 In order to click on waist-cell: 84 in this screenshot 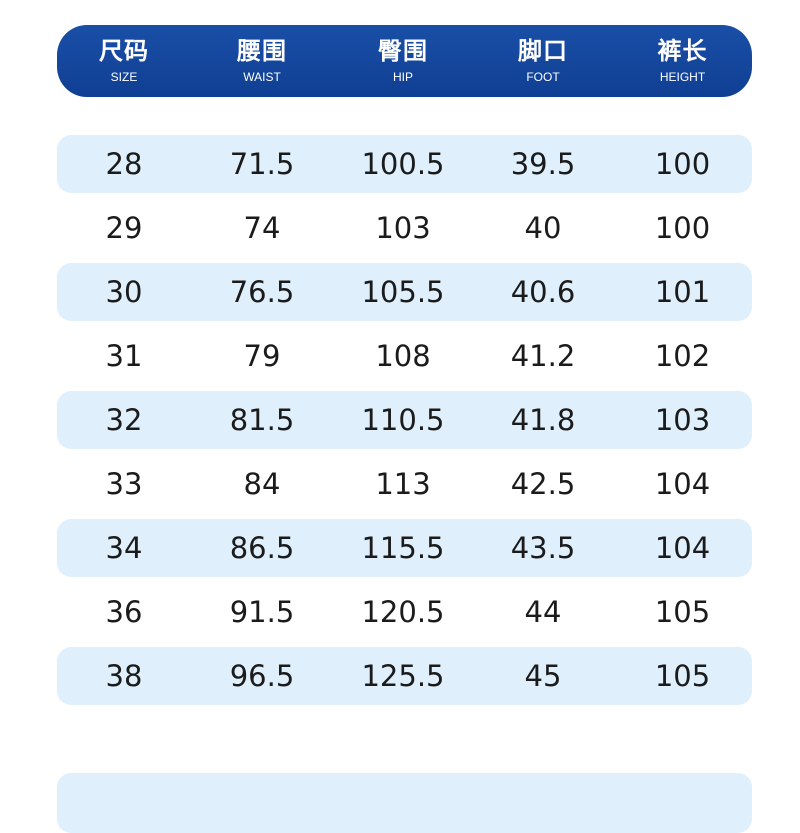, I will do `click(262, 484)`.